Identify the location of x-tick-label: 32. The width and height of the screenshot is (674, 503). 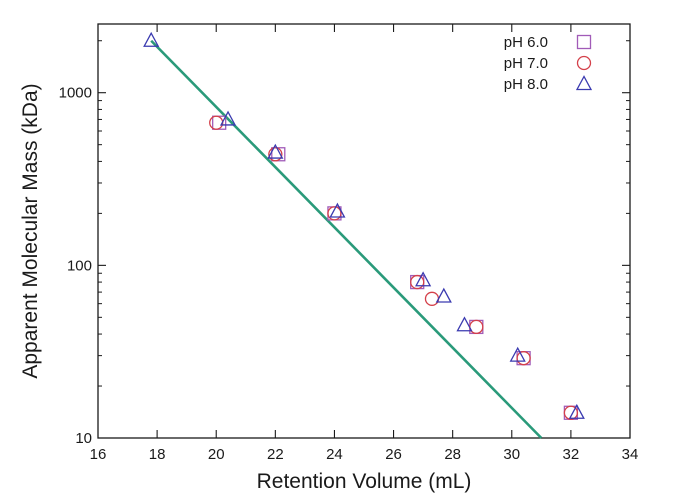
(571, 454).